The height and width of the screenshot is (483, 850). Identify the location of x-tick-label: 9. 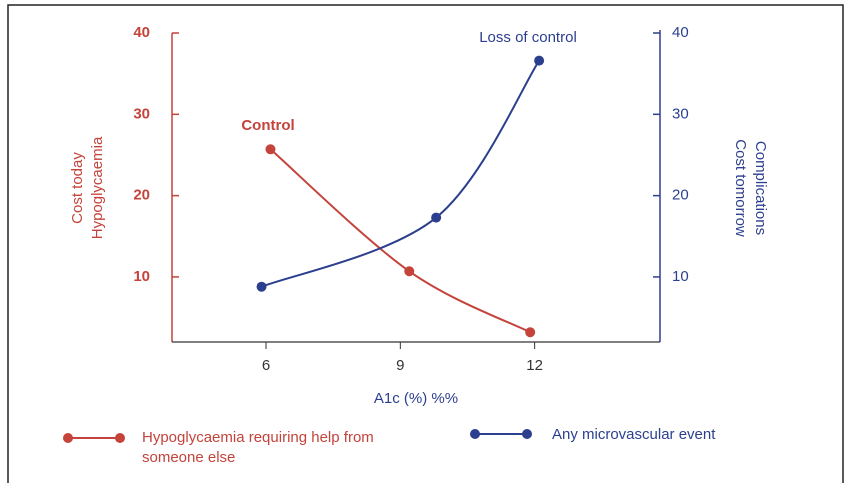
(400, 365).